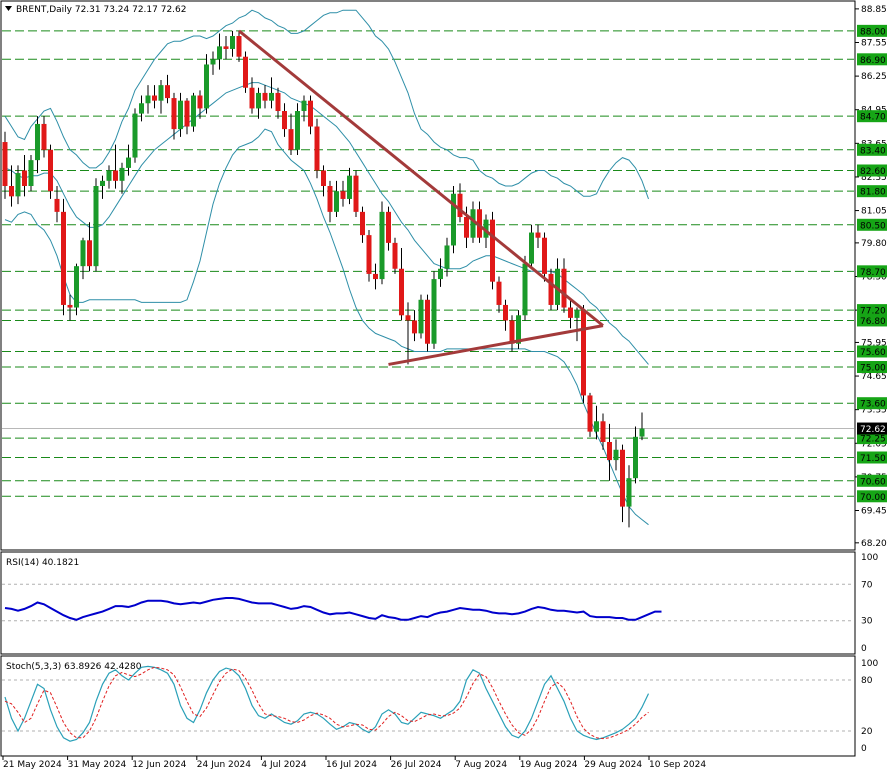 This screenshot has width=895, height=779. I want to click on stoch-header: Stoch(5,3,3) 63.8926 42.4280, so click(74, 667).